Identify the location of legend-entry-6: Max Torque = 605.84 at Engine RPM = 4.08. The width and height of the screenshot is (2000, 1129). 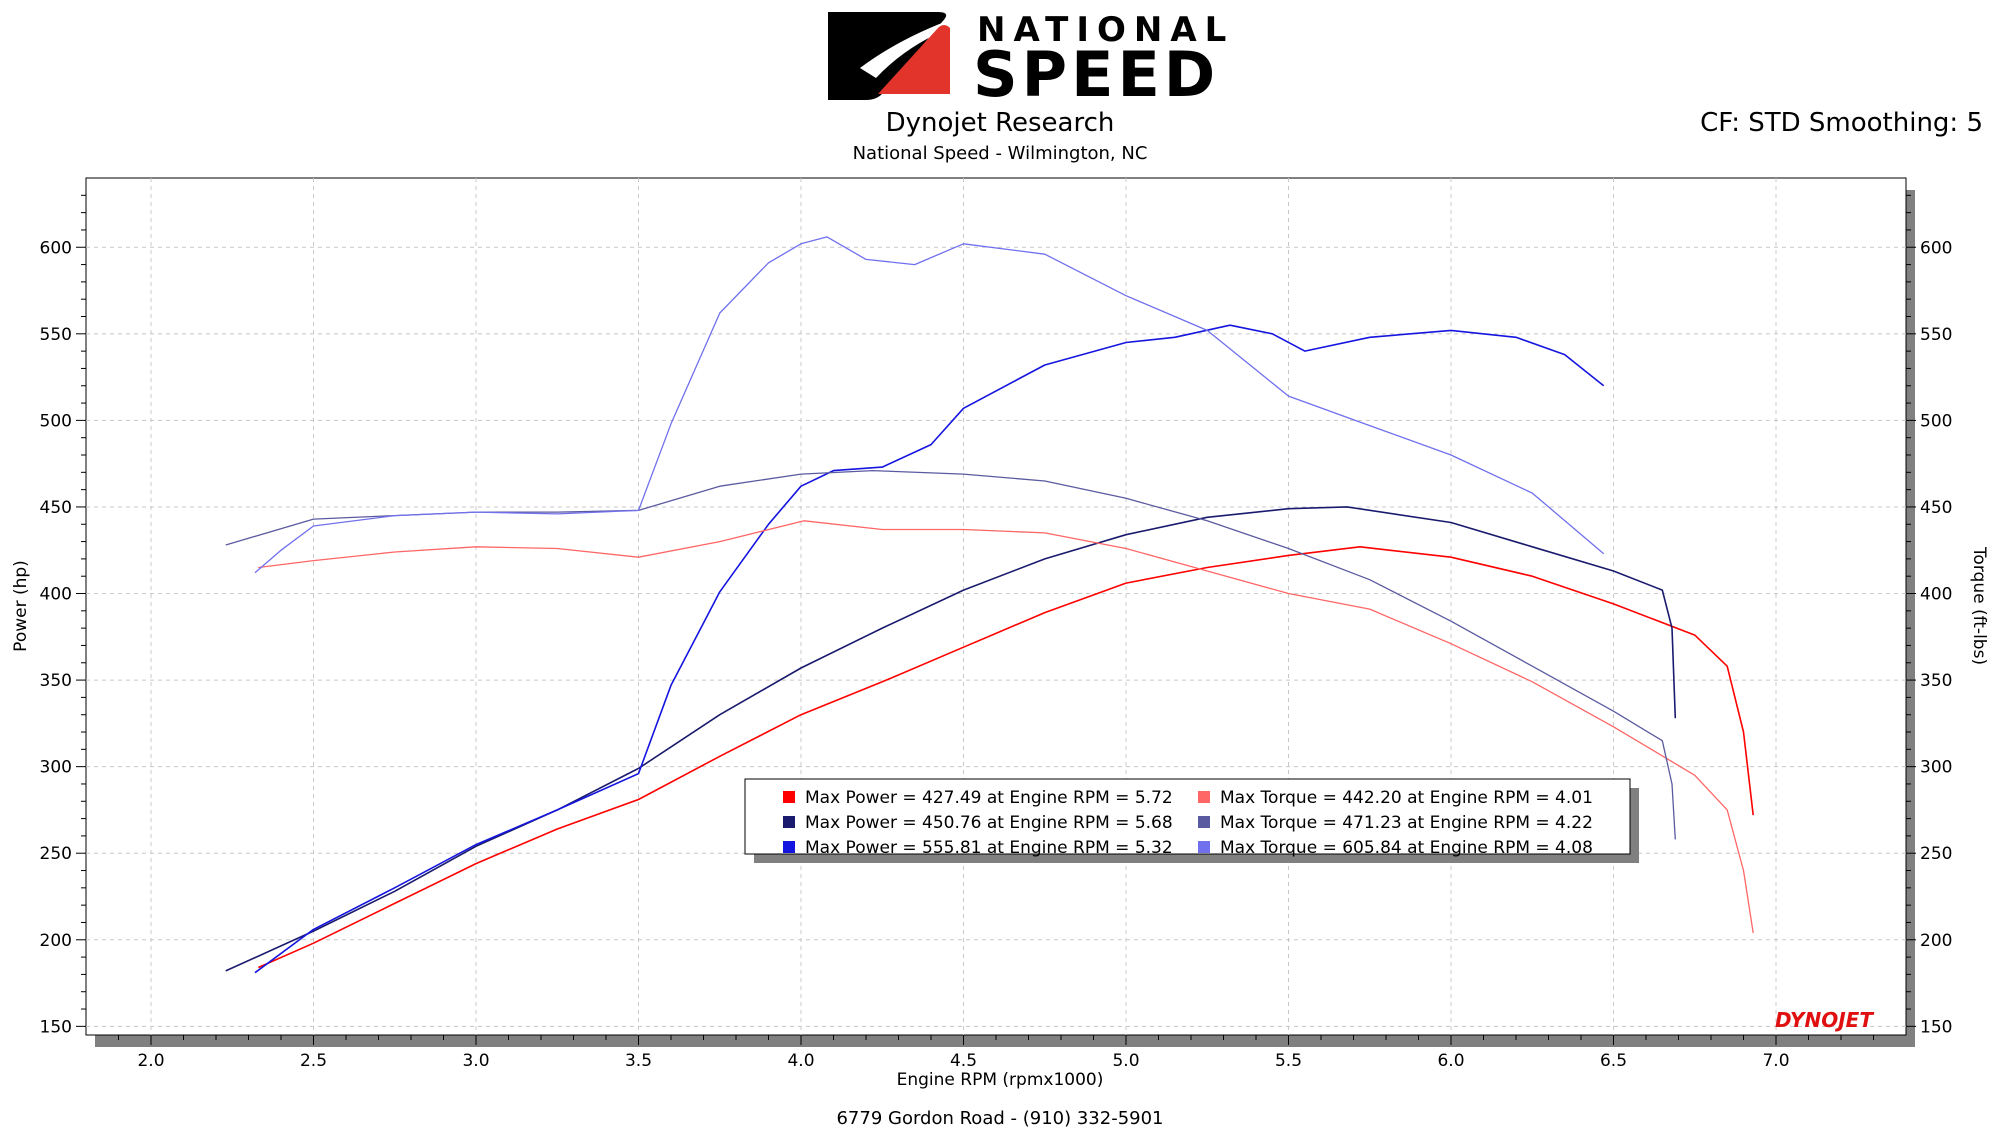
(1406, 848).